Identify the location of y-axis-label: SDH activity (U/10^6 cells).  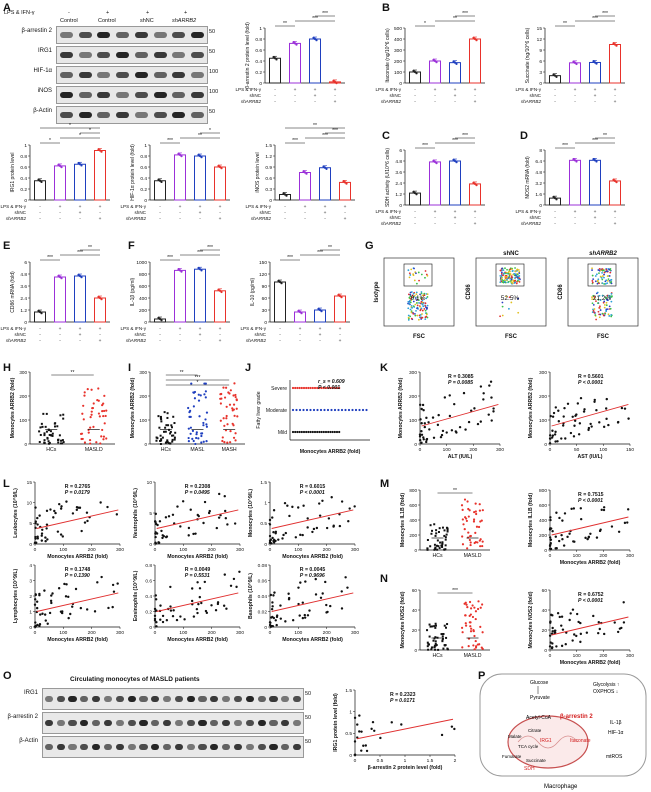
(388, 177).